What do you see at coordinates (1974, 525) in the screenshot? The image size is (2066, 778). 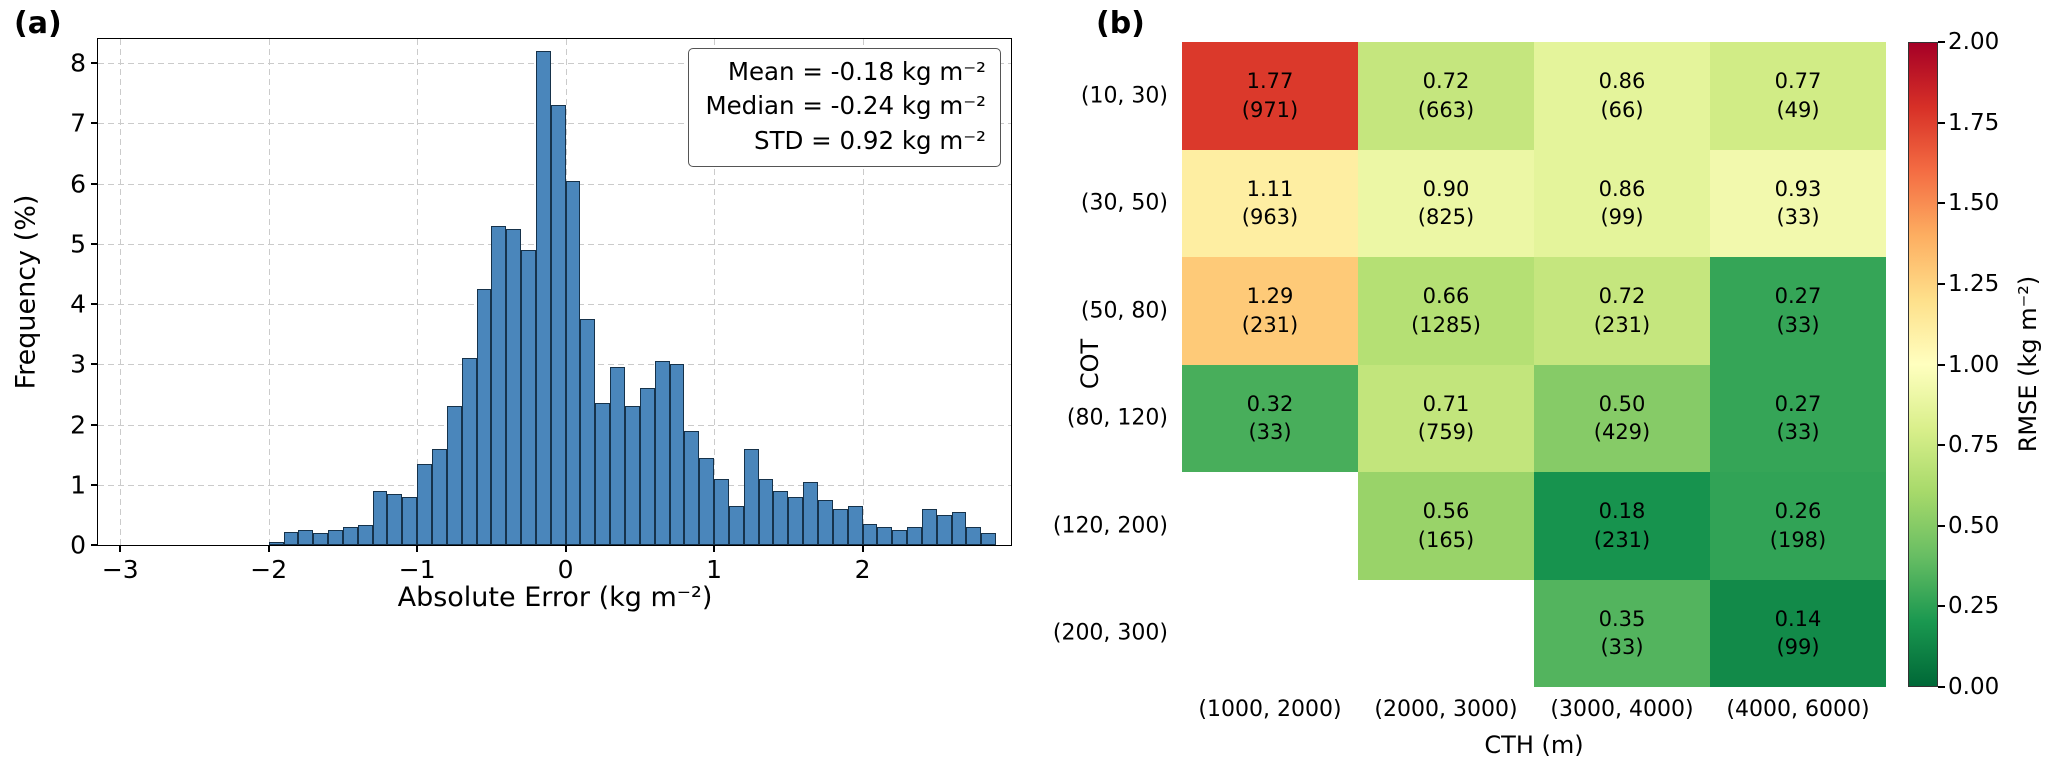 I see `colorbar-tick-label: 0.50` at bounding box center [1974, 525].